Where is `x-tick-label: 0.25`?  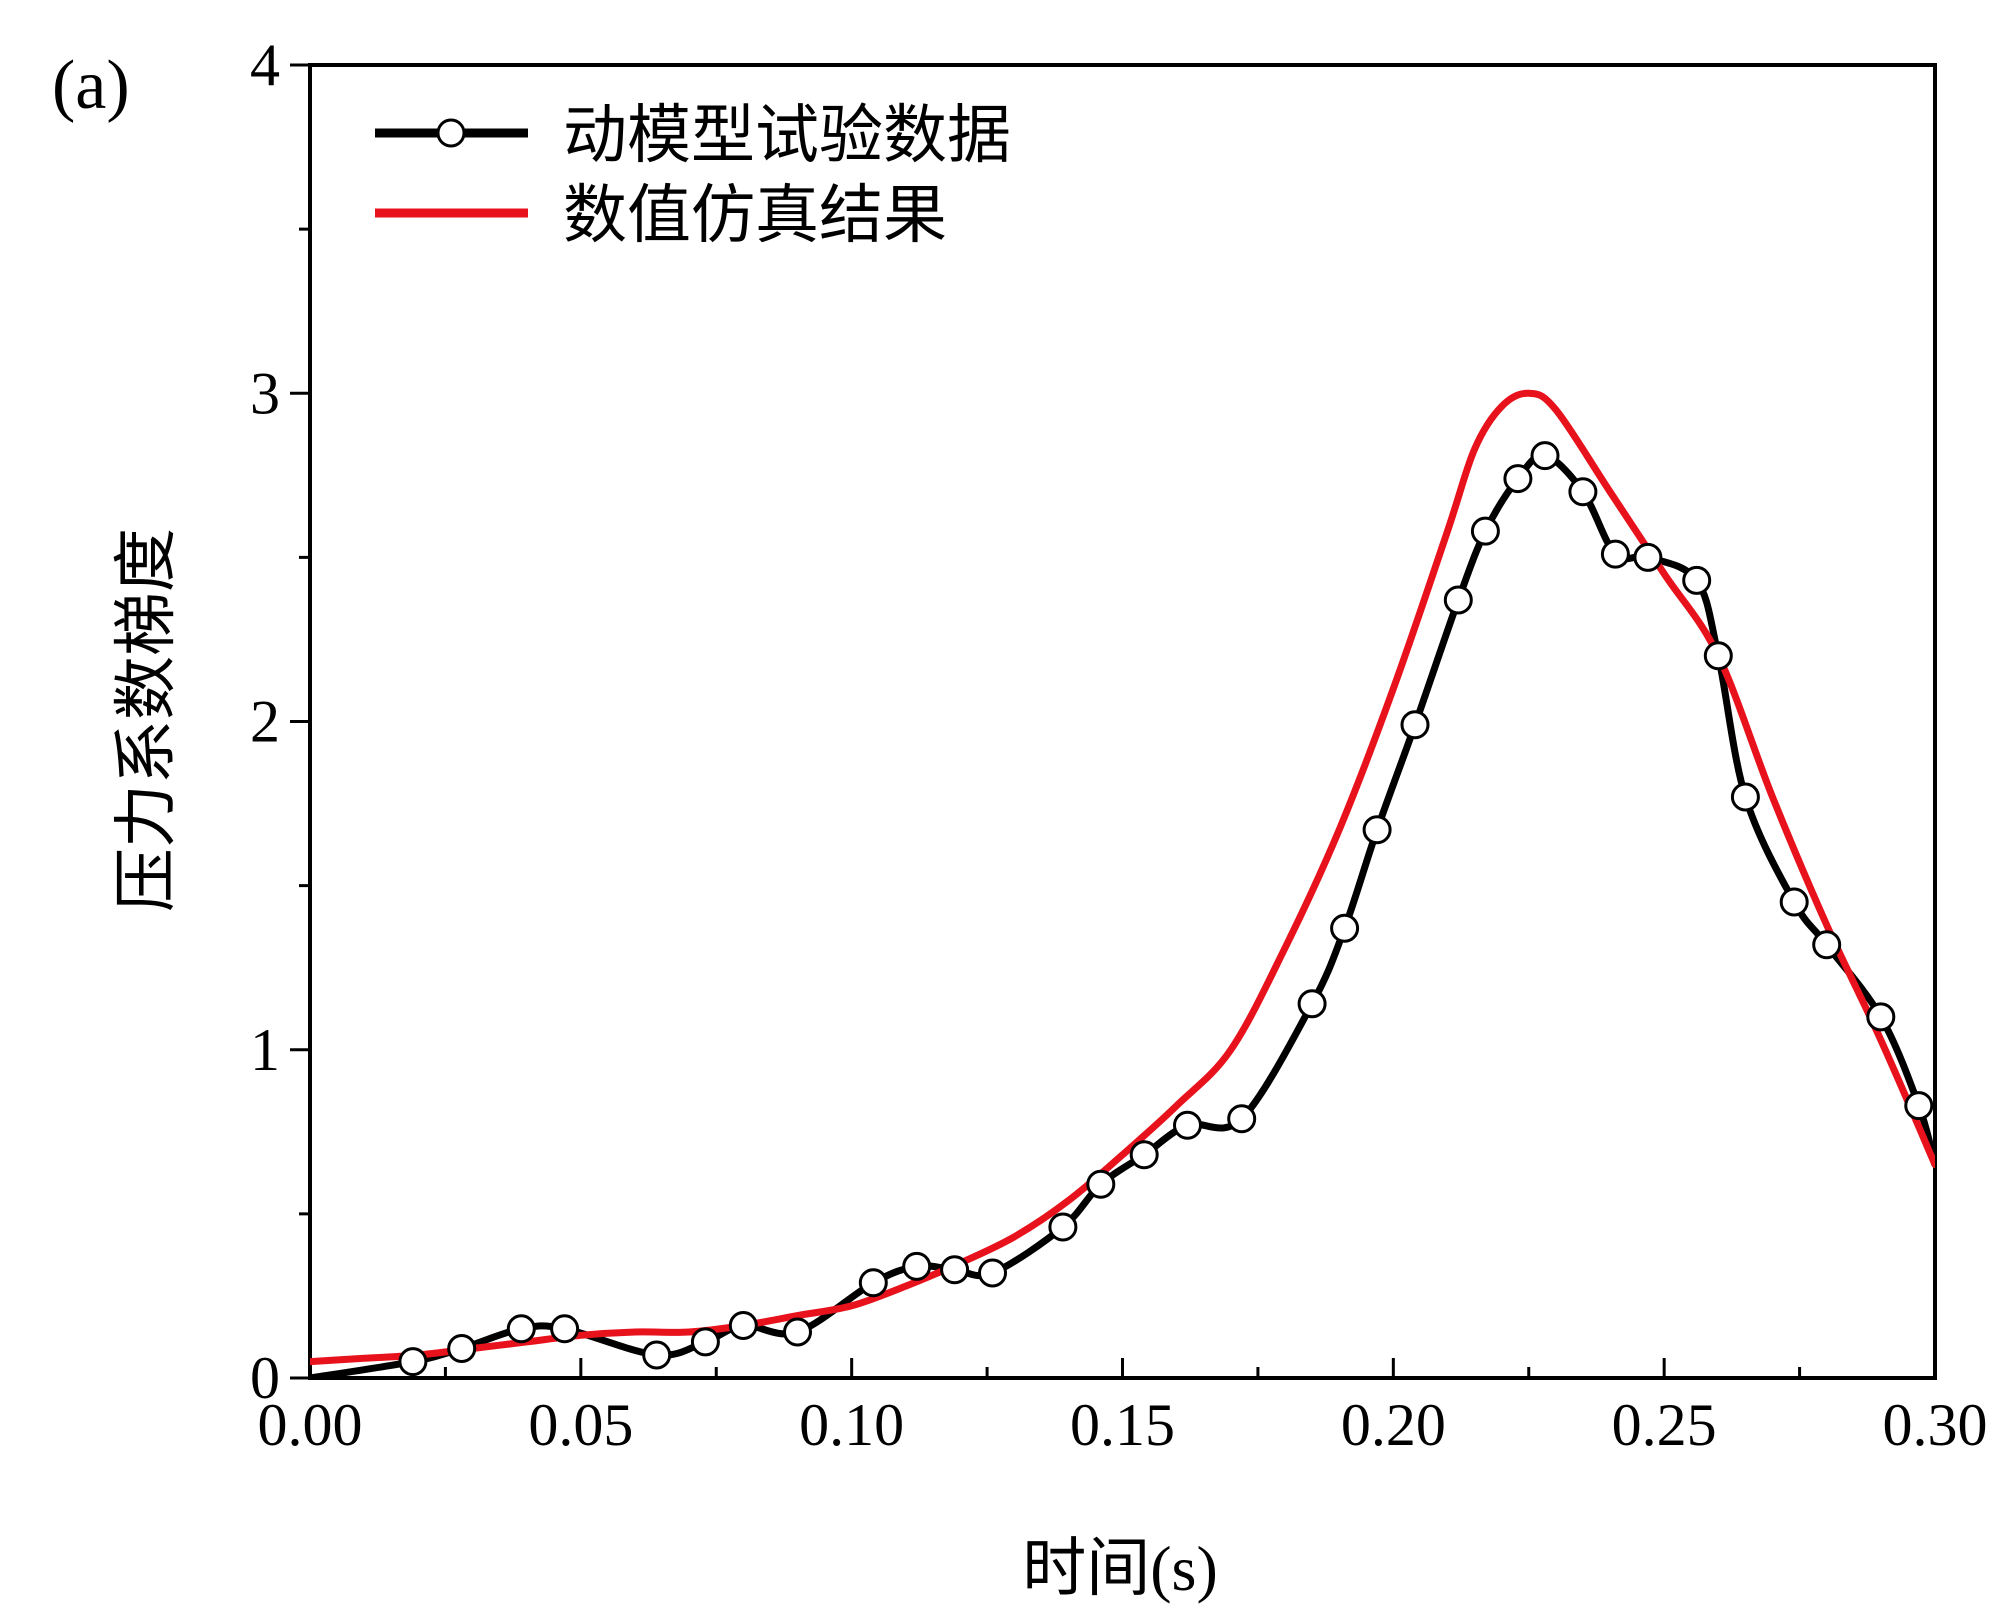
x-tick-label: 0.25 is located at coordinates (1664, 1425).